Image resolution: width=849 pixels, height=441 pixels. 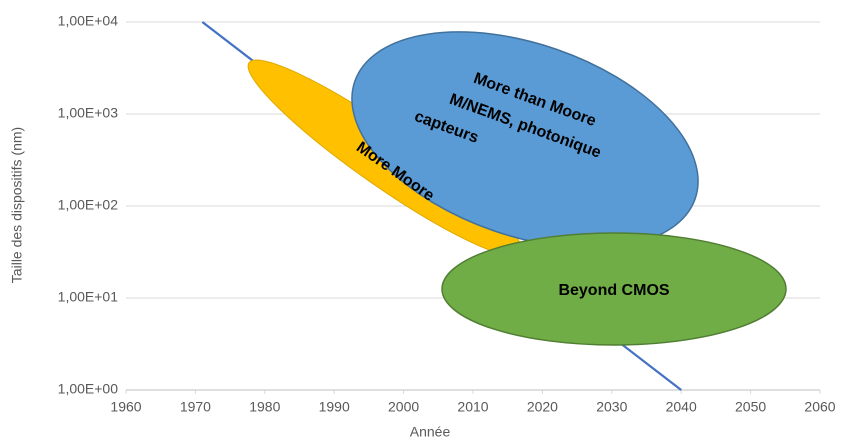 I want to click on x-tick-label: 2020, so click(x=542, y=407).